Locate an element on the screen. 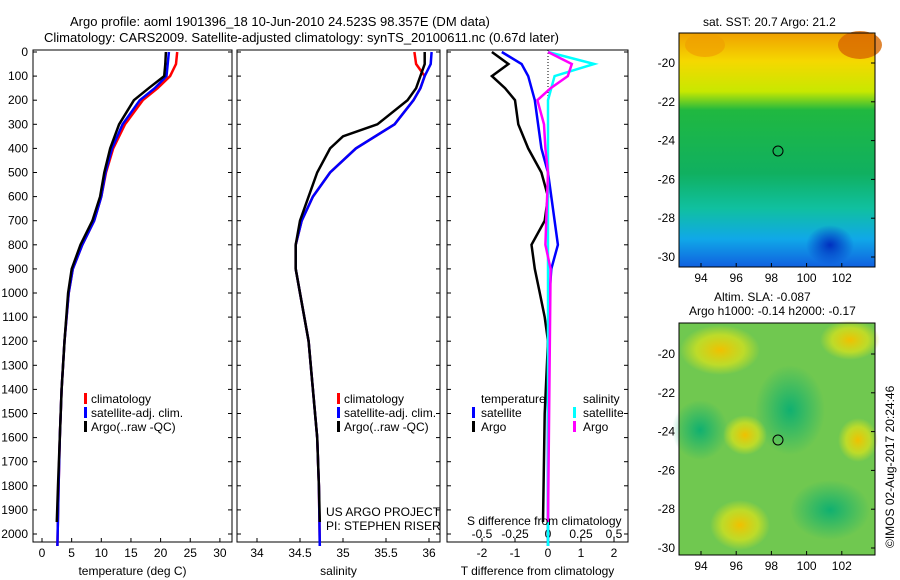  x-tick-label: 15 is located at coordinates (131, 553).